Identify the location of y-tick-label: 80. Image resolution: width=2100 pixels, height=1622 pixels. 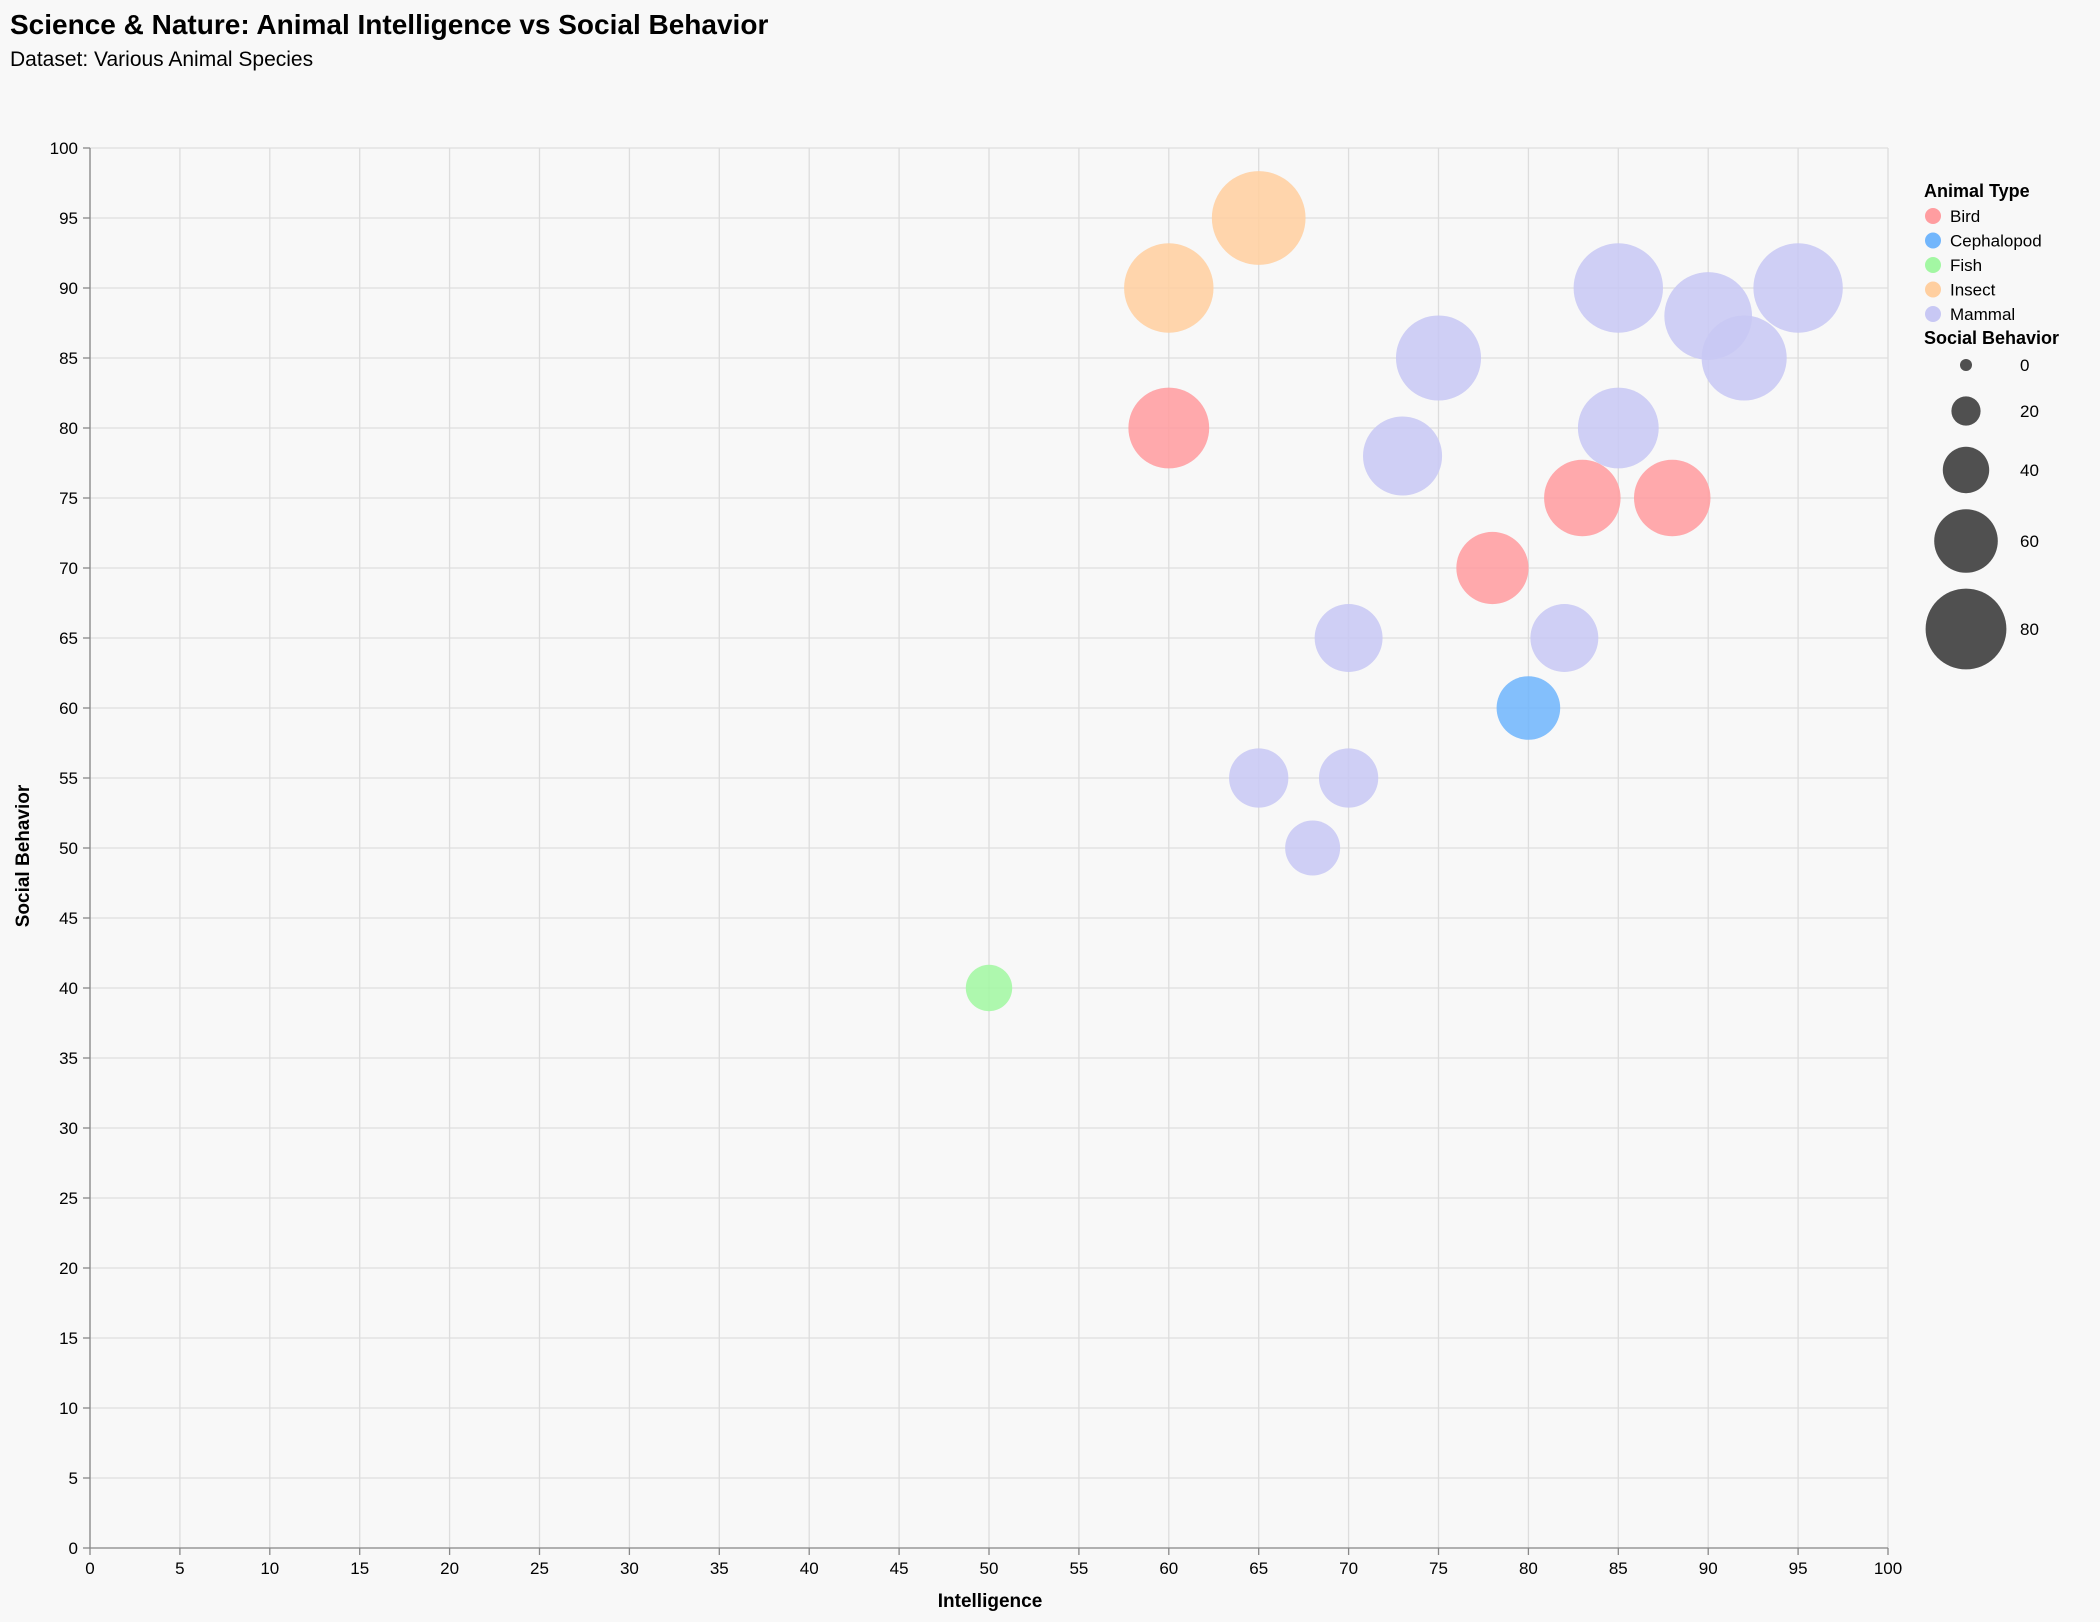
(68, 428).